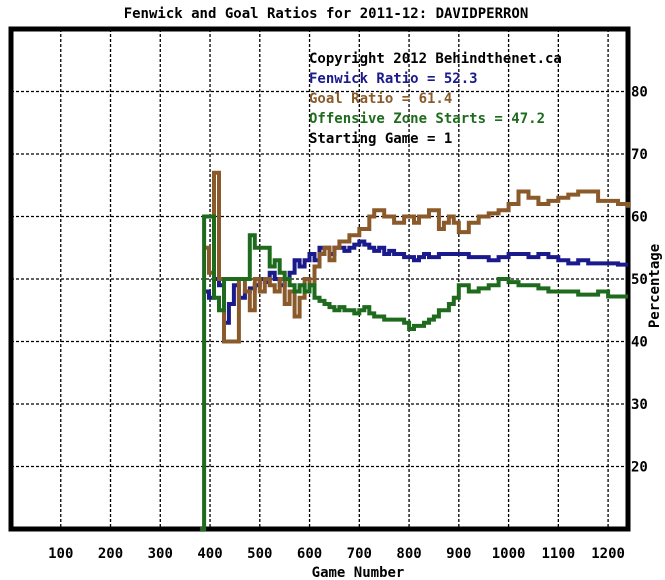 Image resolution: width=665 pixels, height=580 pixels. Describe the element at coordinates (639, 468) in the screenshot. I see `y-tick-label: 20` at that location.